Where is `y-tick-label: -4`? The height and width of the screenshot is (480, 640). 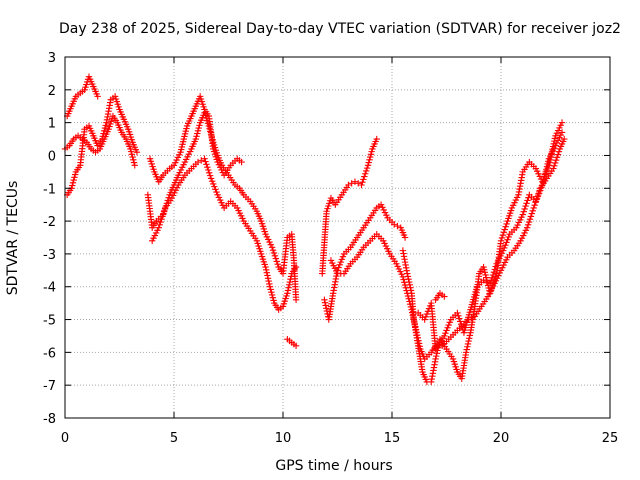
y-tick-label: -4 is located at coordinates (49, 288).